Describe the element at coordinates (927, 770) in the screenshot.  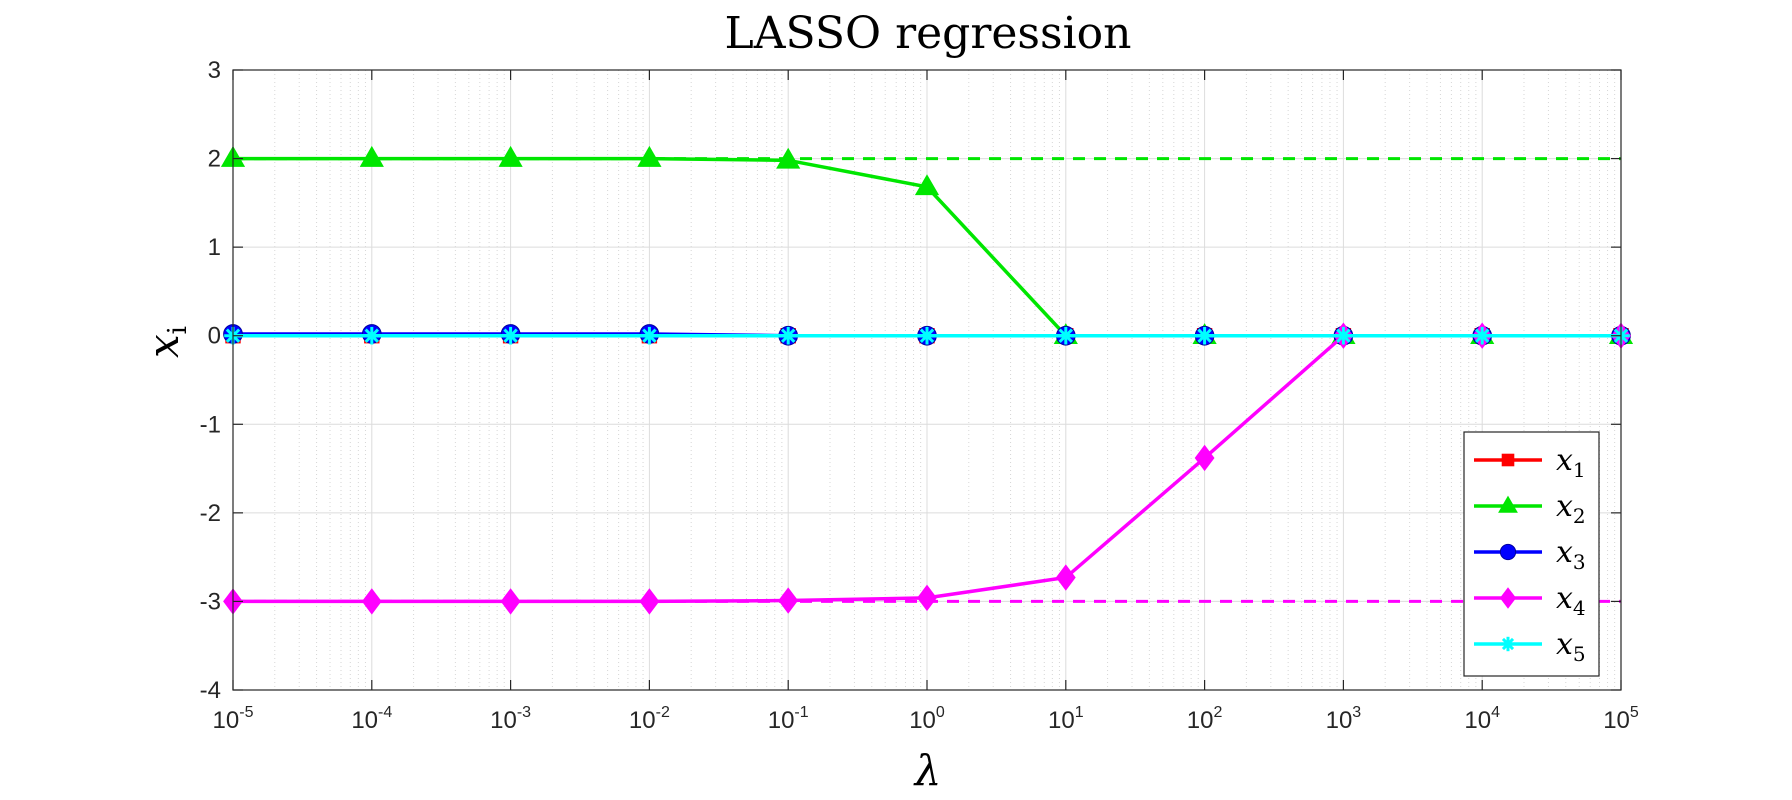
I see `x-axis-label: λ` at that location.